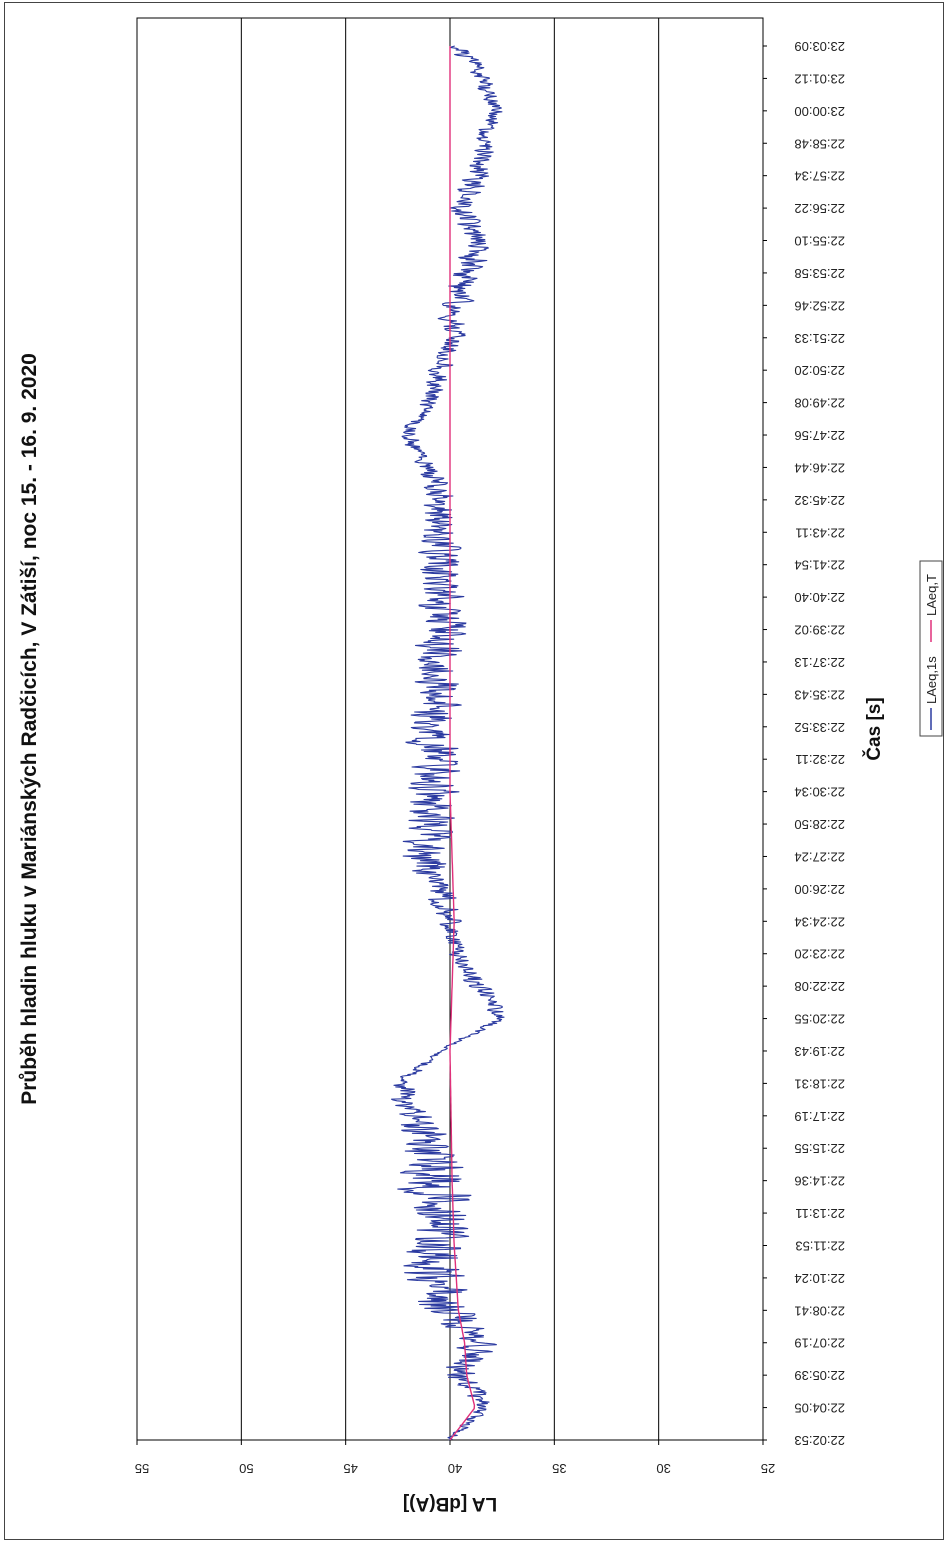  What do you see at coordinates (819, 370) in the screenshot?
I see `time-tick-label: 22:50:20` at bounding box center [819, 370].